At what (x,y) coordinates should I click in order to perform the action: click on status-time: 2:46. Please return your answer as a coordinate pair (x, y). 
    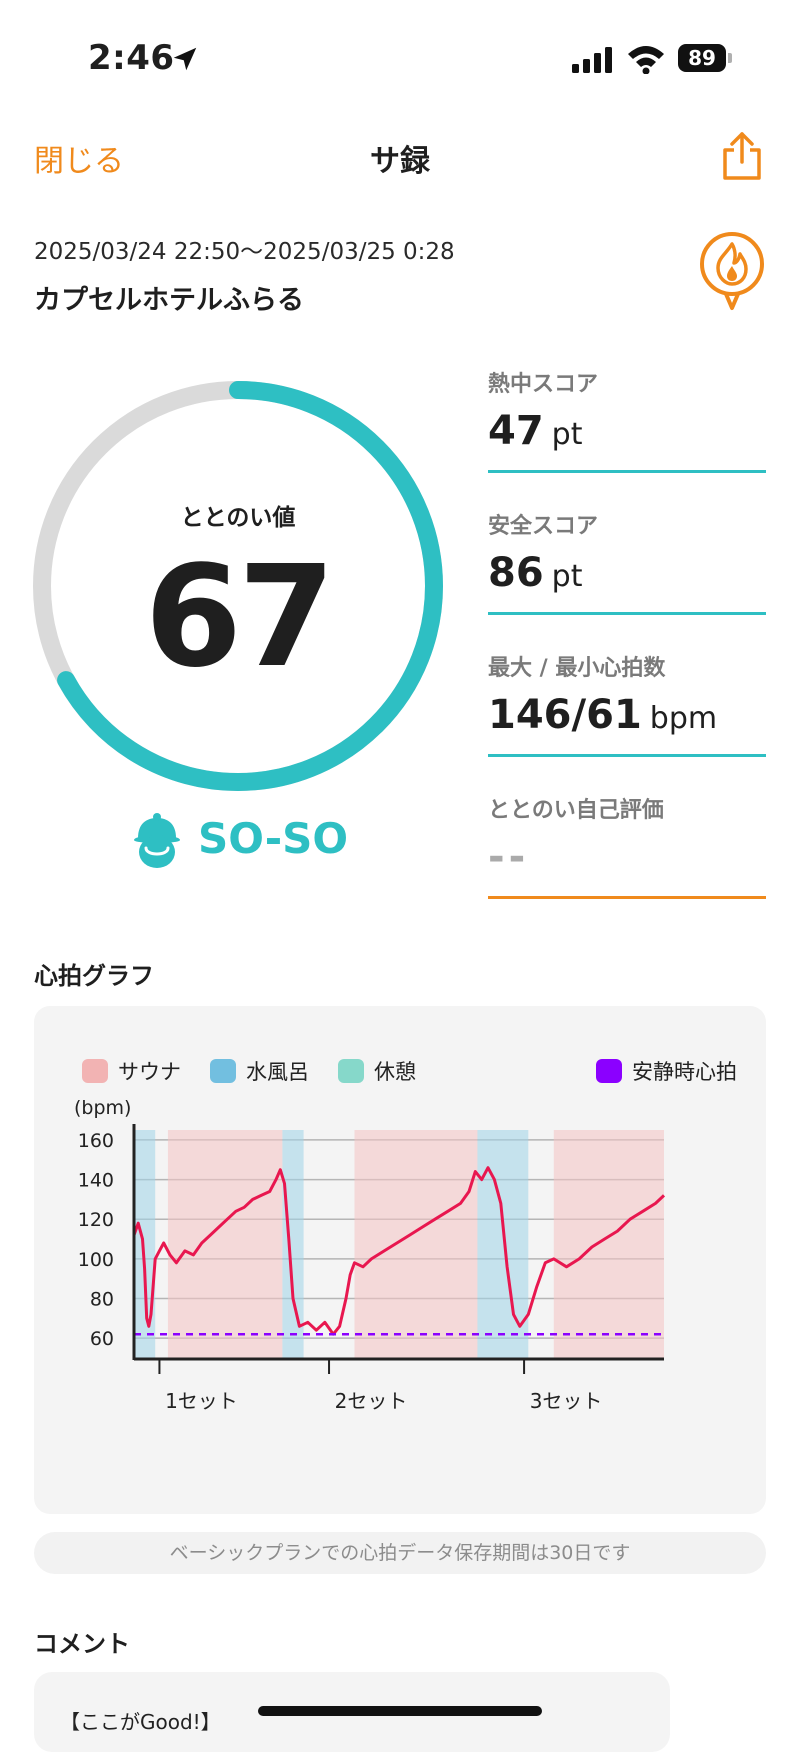
    Looking at the image, I should click on (131, 58).